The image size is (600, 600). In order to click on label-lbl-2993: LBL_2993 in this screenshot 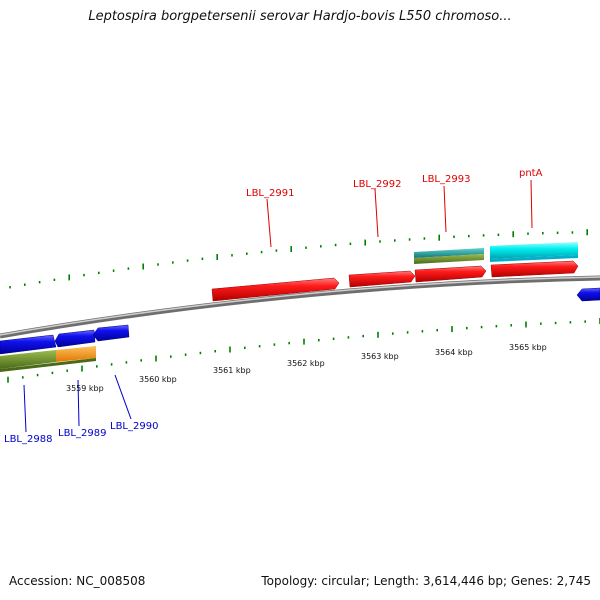, I will do `click(446, 179)`.